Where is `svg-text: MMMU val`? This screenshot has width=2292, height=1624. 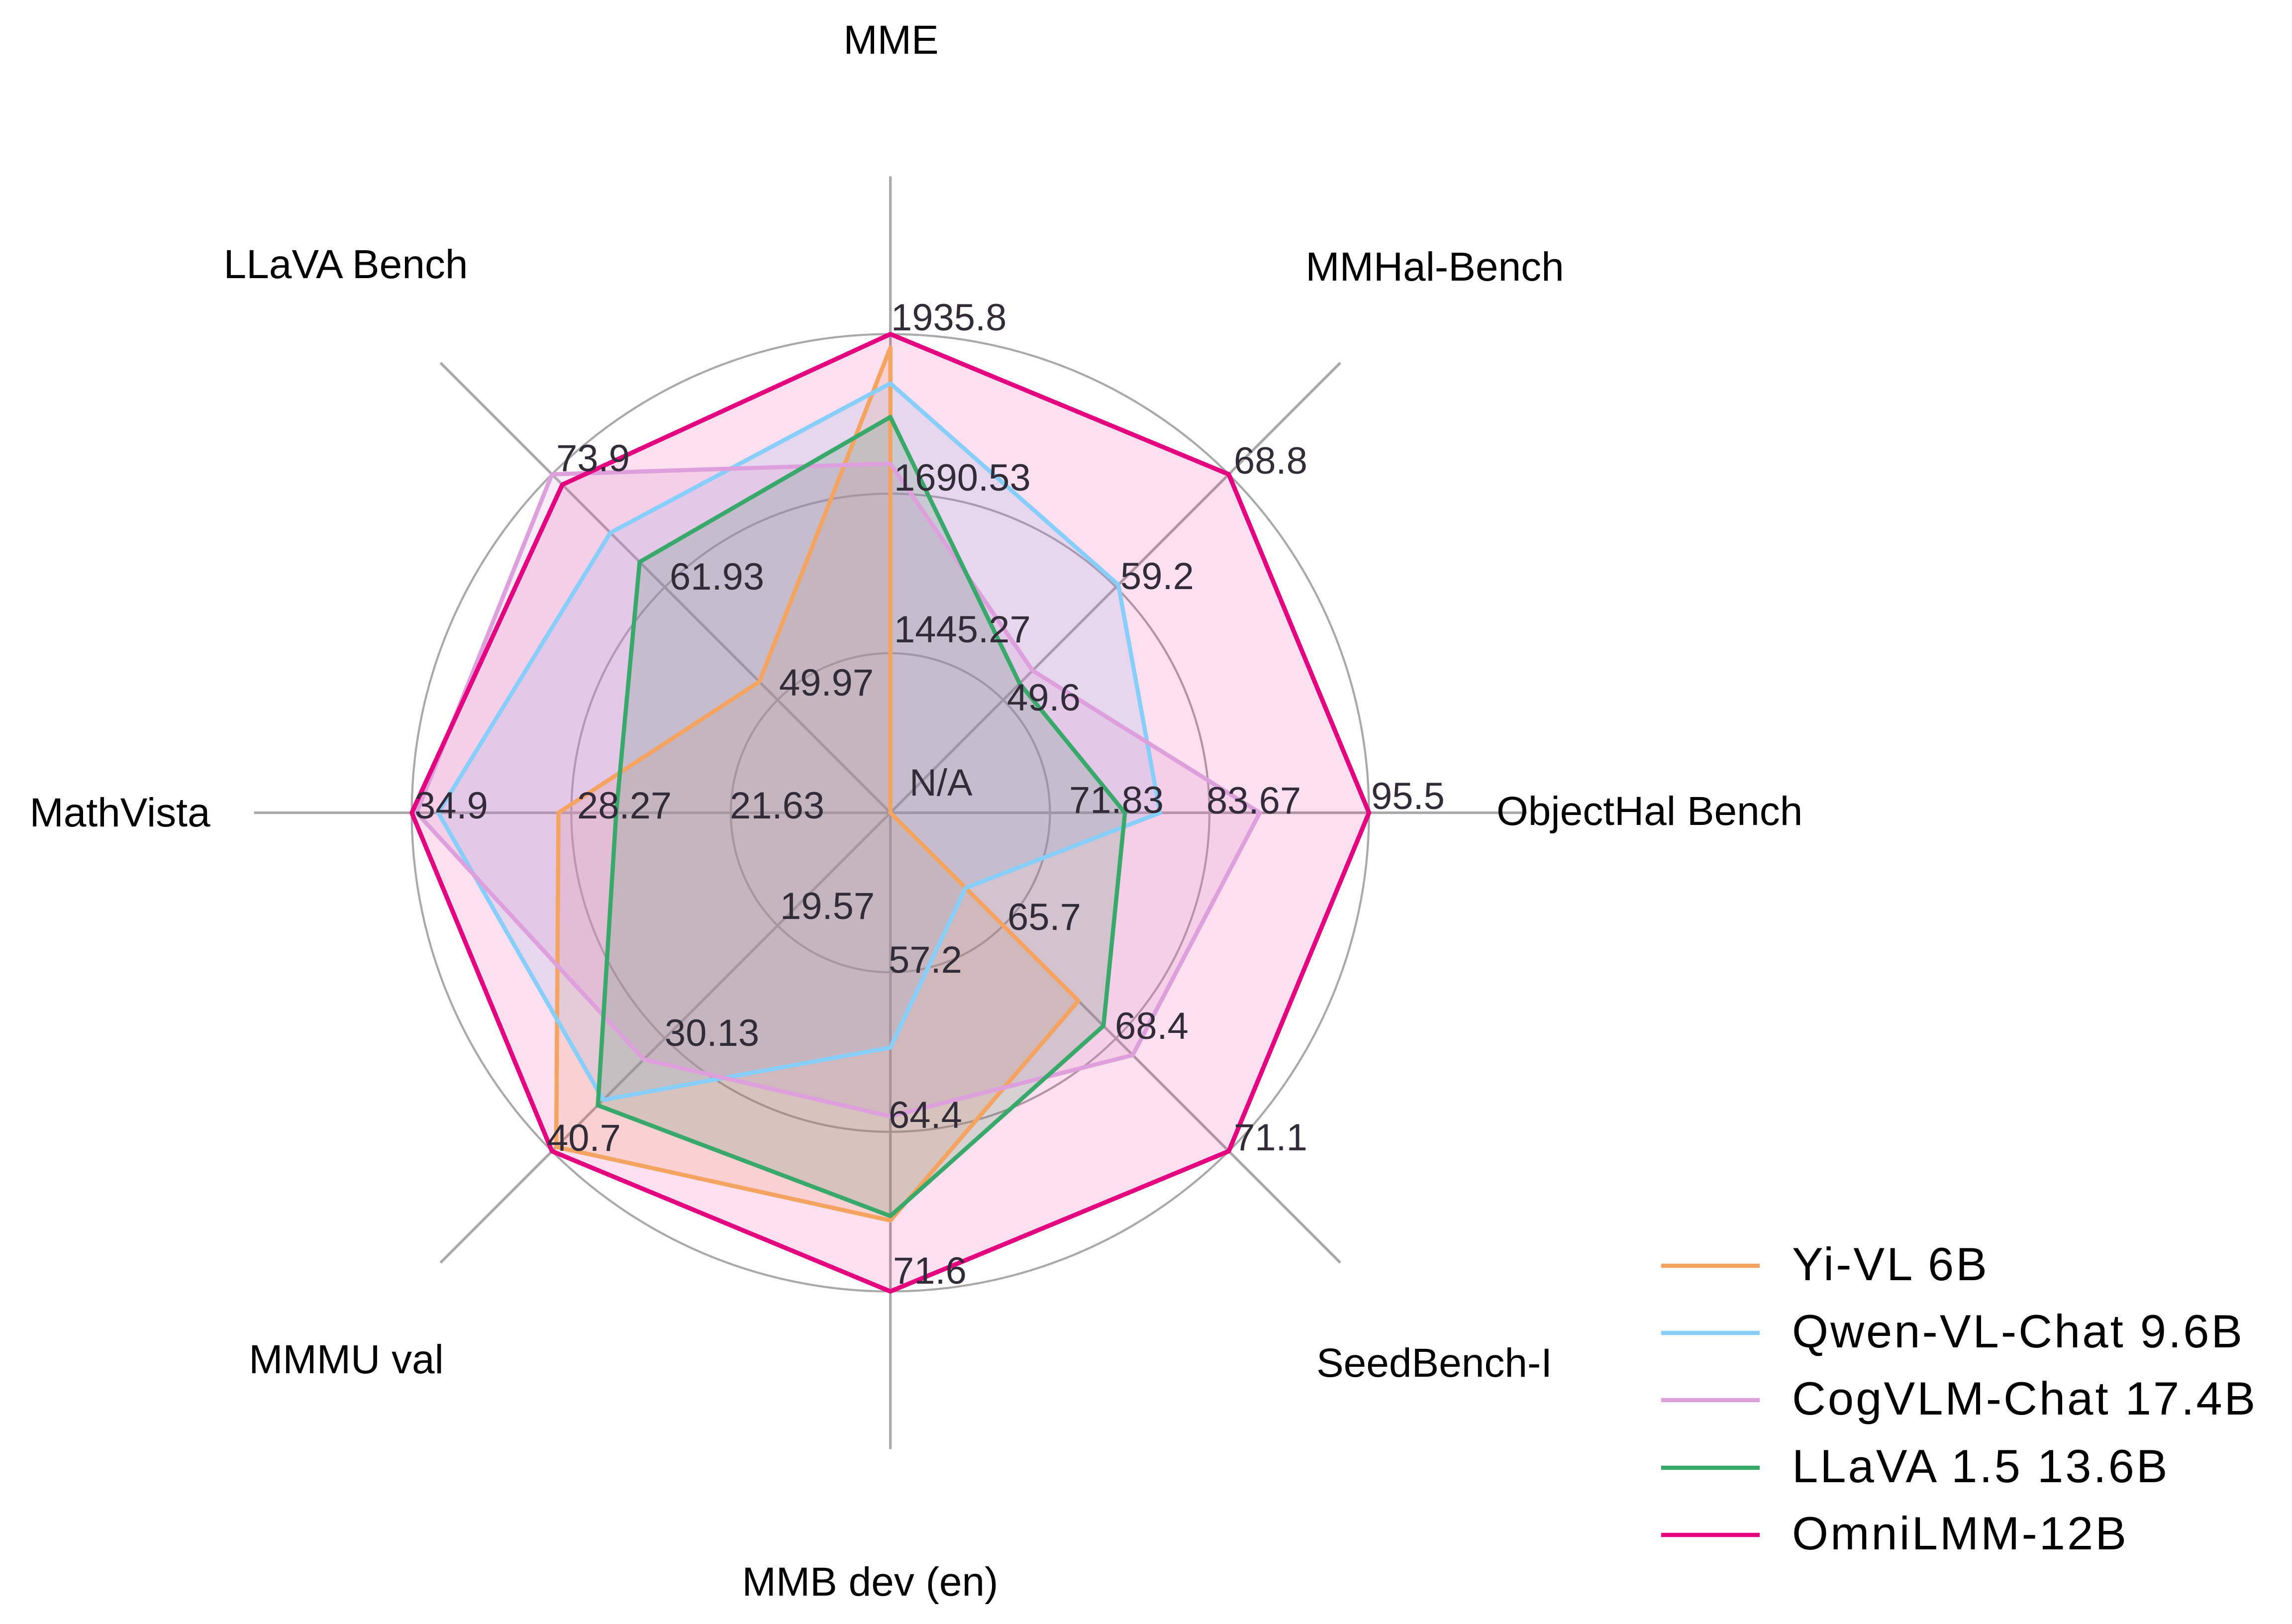
svg-text: MMMU val is located at coordinates (346, 1360).